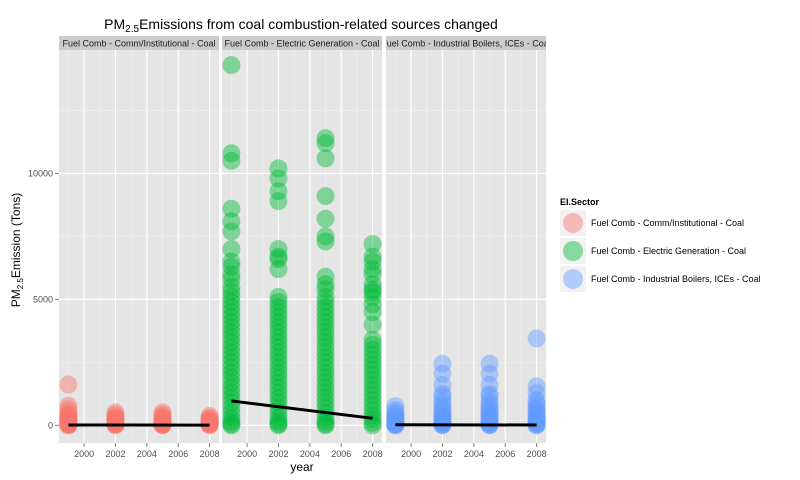  Describe the element at coordinates (138, 44) in the screenshot. I see `facet-strip-label: Fuel Comb - Comm/Institutional - Coal` at that location.